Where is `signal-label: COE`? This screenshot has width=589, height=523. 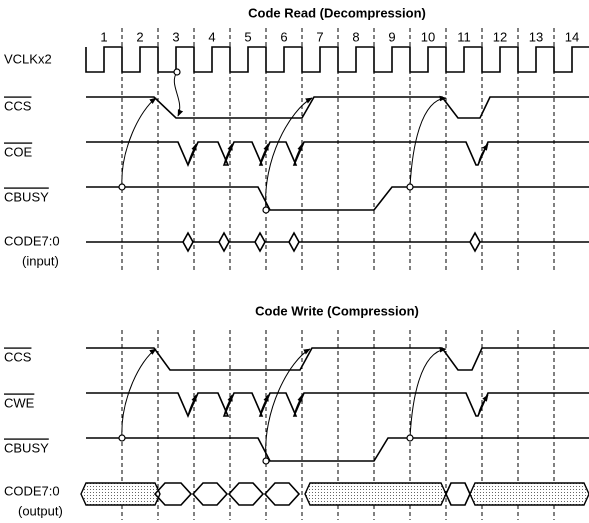
signal-label: COE is located at coordinates (18, 151).